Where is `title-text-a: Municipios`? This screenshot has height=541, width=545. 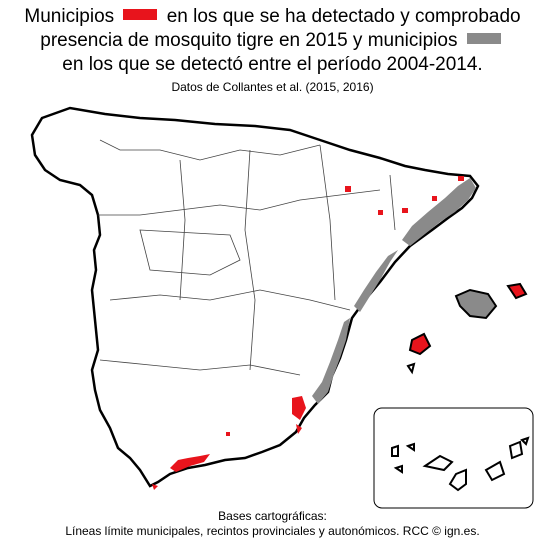 title-text-a: Municipios is located at coordinates (69, 16).